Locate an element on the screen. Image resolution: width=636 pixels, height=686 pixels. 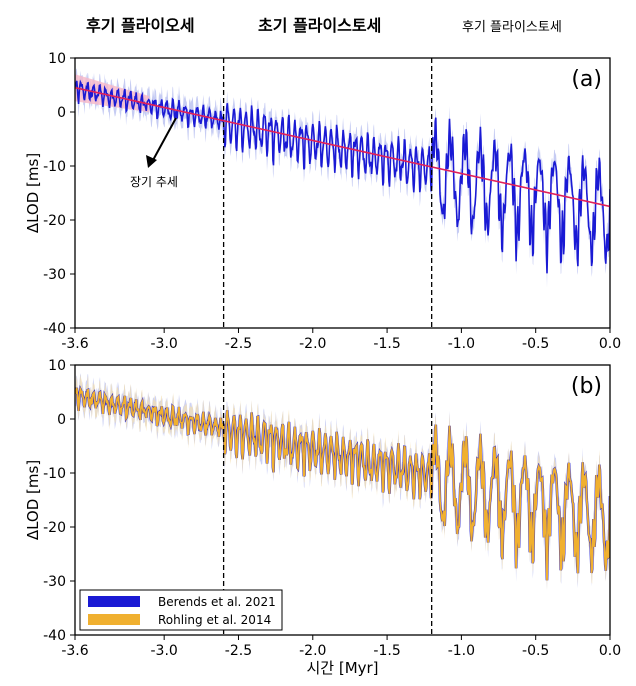
panel-label: (b) is located at coordinates (586, 386).